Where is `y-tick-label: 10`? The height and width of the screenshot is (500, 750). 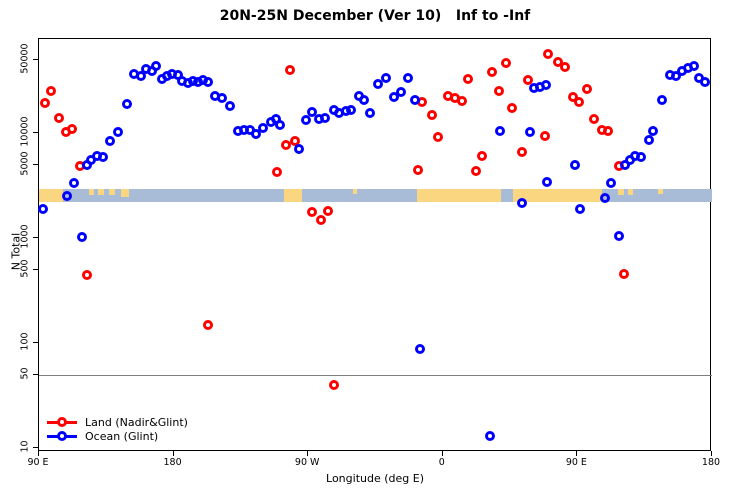 y-tick-label: 10 is located at coordinates (25, 446).